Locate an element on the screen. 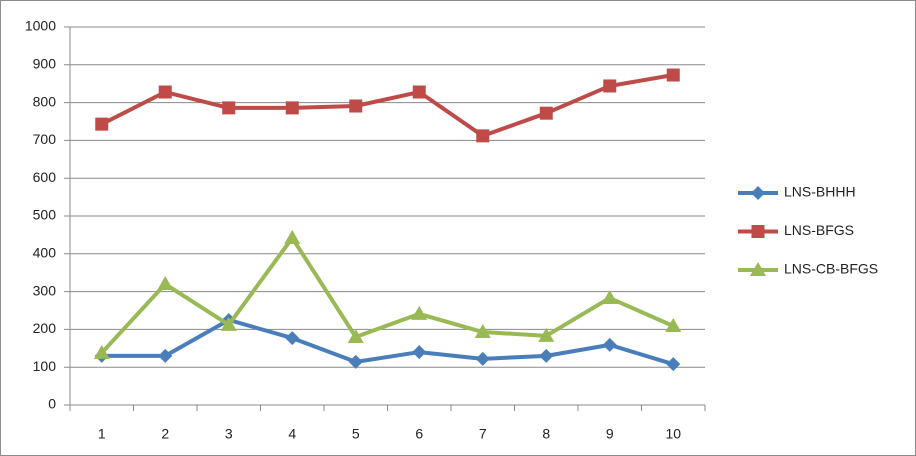  x-tick-label: 6 is located at coordinates (419, 434).